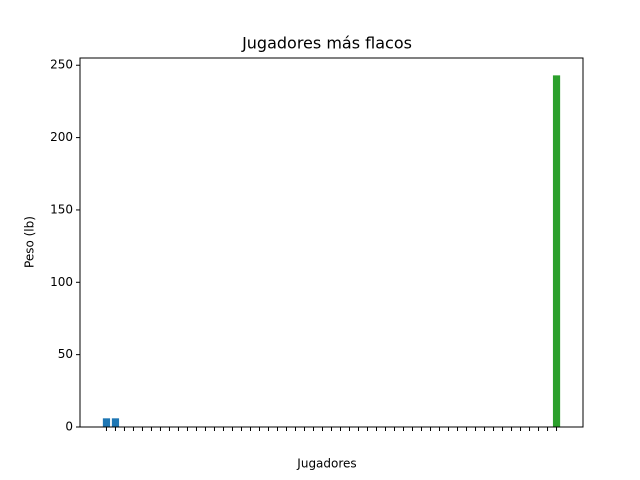  What do you see at coordinates (61, 282) in the screenshot?
I see `y-tick-label: 100` at bounding box center [61, 282].